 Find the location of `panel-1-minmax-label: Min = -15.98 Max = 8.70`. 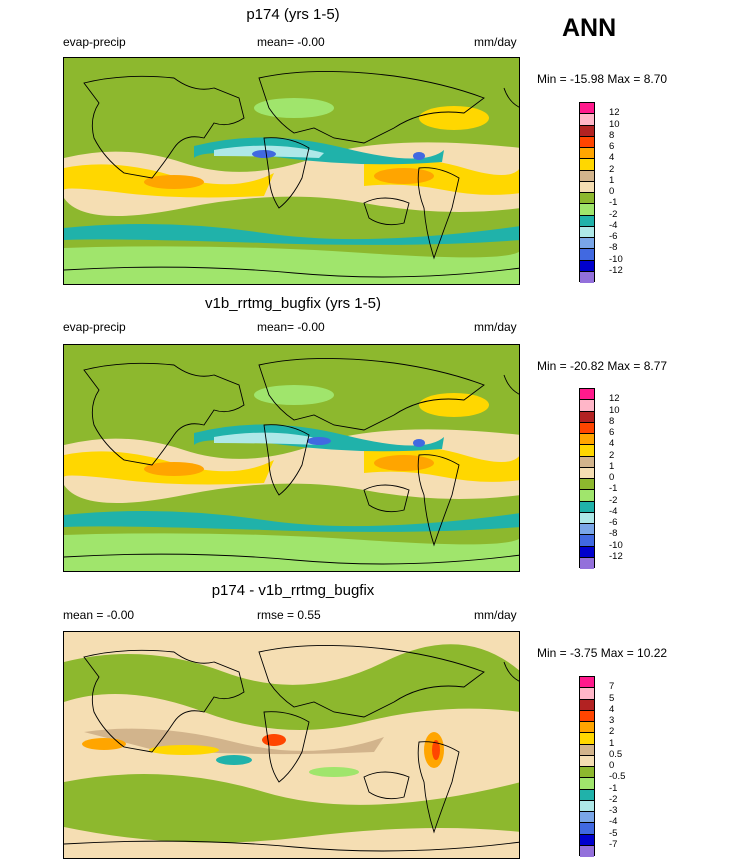

panel-1-minmax-label: Min = -15.98 Max = 8.70 is located at coordinates (602, 79).